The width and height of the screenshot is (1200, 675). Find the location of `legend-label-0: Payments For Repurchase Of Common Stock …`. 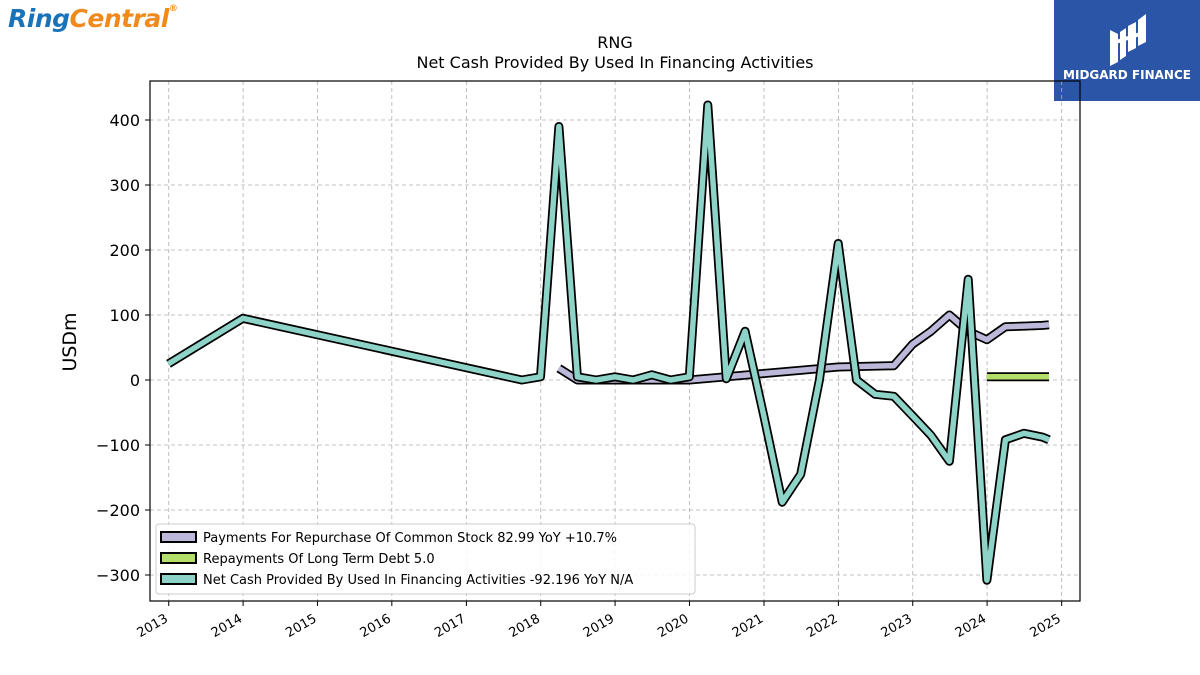

legend-label-0: Payments For Repurchase Of Common Stock … is located at coordinates (410, 538).